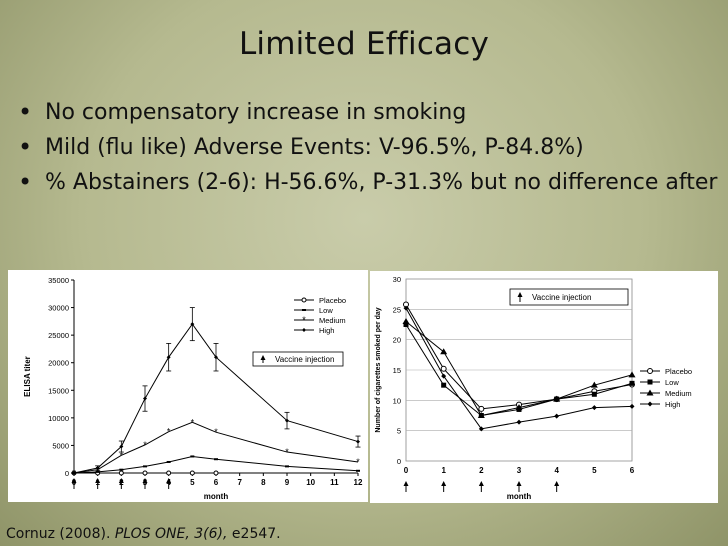 The width and height of the screenshot is (728, 546). What do you see at coordinates (60, 445) in the screenshot?
I see `y-tick-label: 5000` at bounding box center [60, 445].